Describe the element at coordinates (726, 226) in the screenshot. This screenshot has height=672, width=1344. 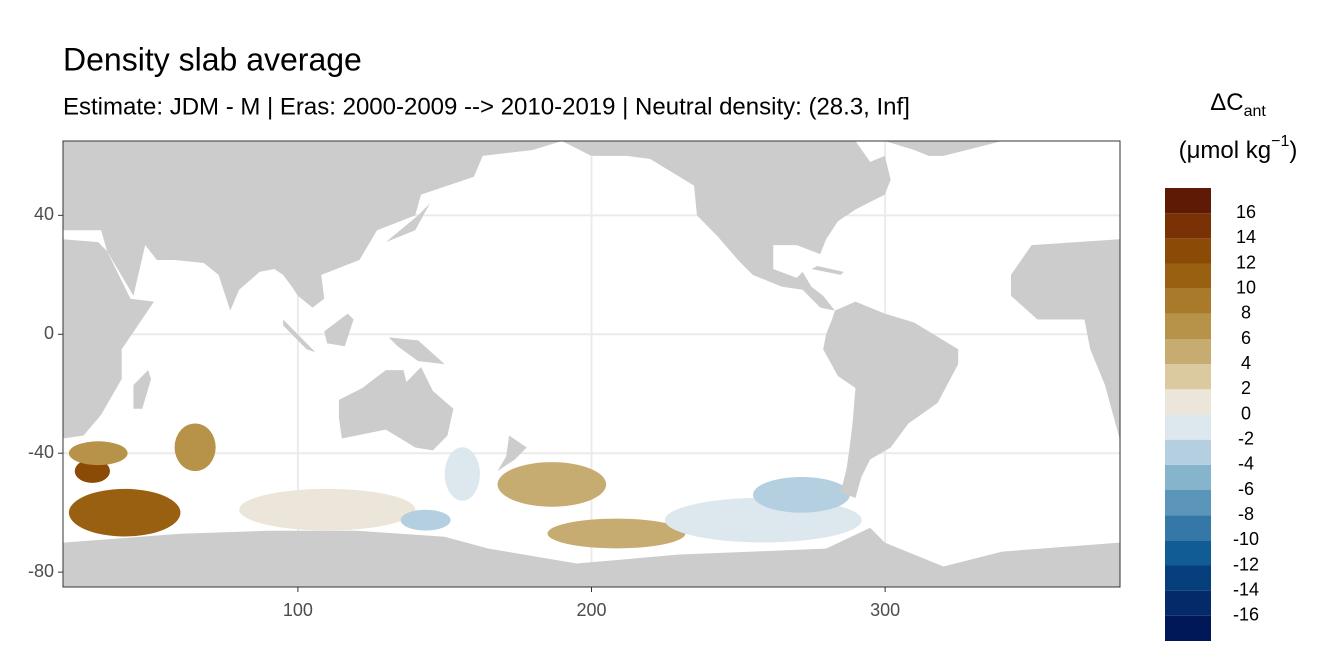
I see `north-america` at that location.